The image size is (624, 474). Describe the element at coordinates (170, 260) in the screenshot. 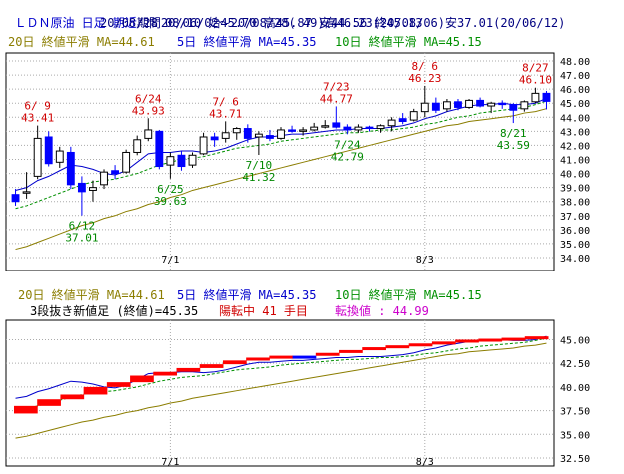

I see `upper-x-tick-label: 7/1` at that location.